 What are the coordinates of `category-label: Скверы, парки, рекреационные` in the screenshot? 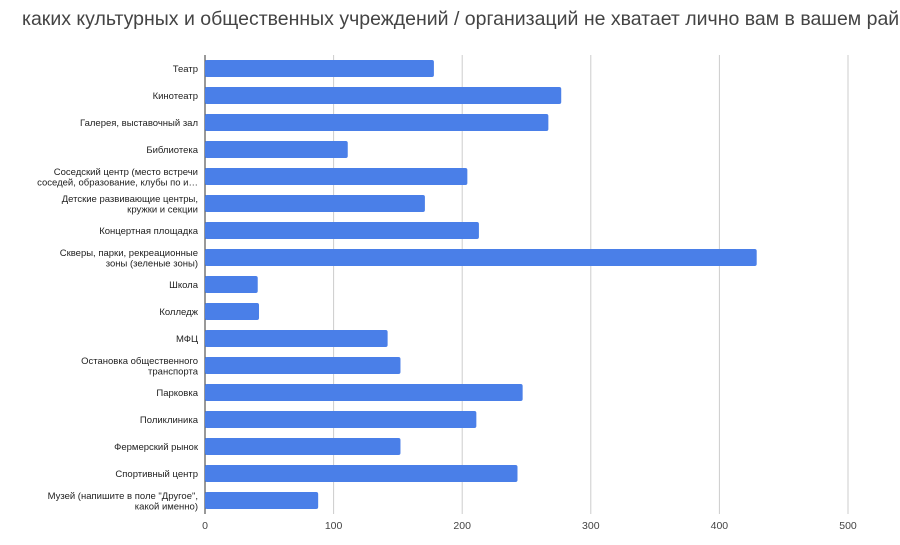 It's located at (129, 253).